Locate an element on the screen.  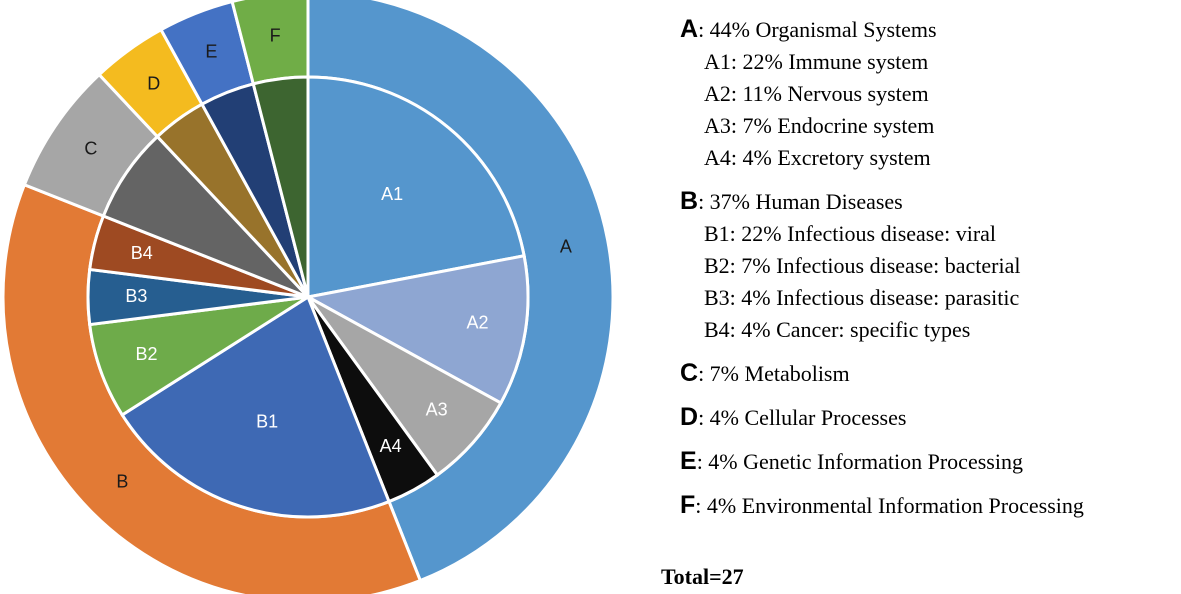
inner-slice-b1 is located at coordinates (255, 406).